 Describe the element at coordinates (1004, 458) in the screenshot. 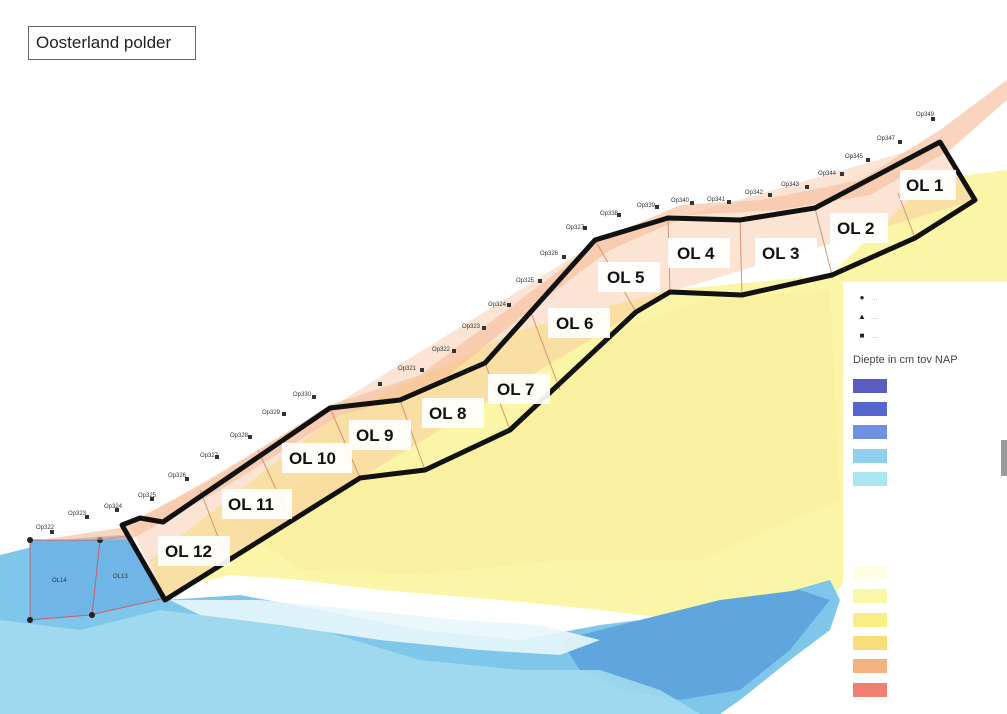

I see `scroll-edge` at that location.